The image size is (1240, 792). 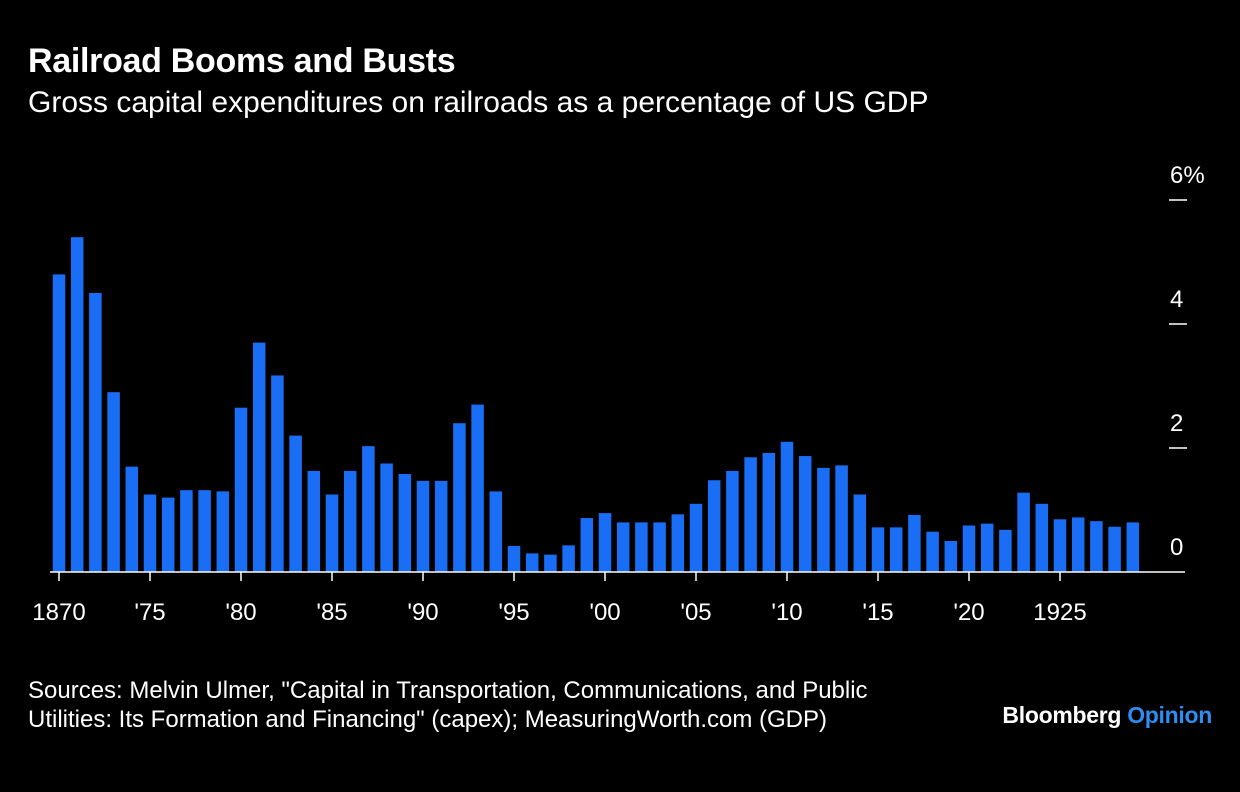 What do you see at coordinates (1176, 547) in the screenshot?
I see `y-tick-label: 0` at bounding box center [1176, 547].